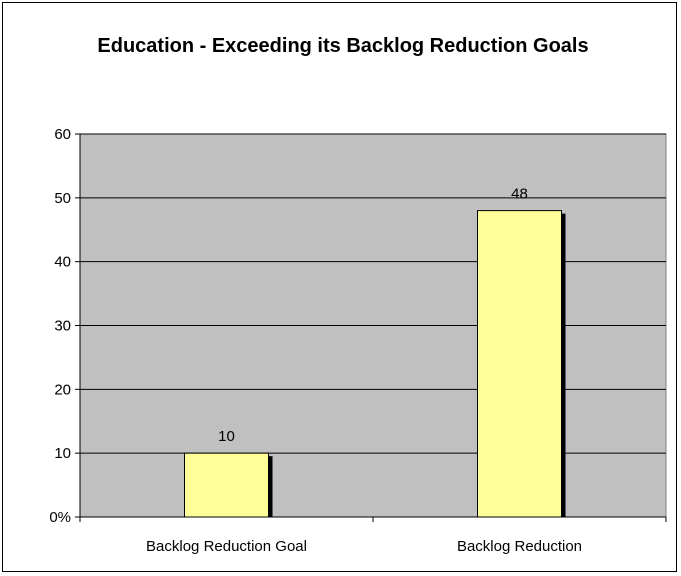  What do you see at coordinates (62, 389) in the screenshot?
I see `y-tick-label: 20` at bounding box center [62, 389].